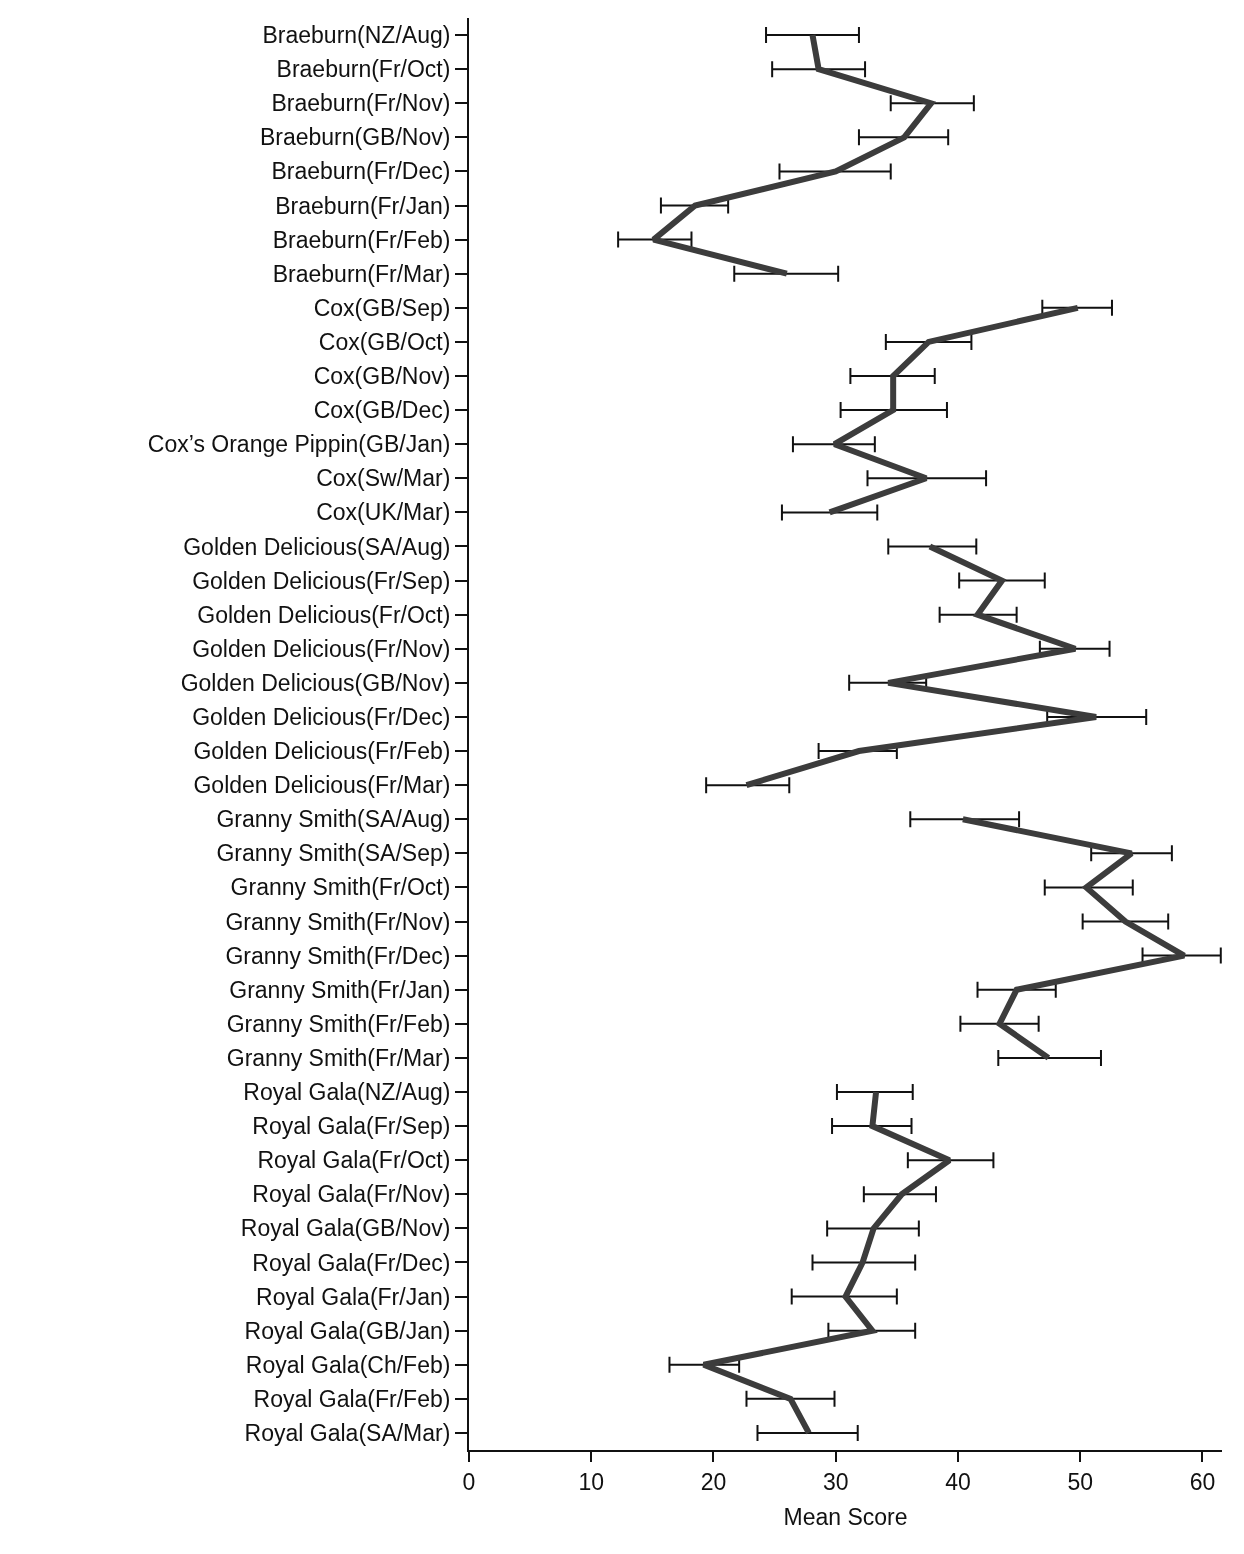  What do you see at coordinates (324, 614) in the screenshot?
I see `y-tick-label: Golden Delicious(Fr/Oct)` at bounding box center [324, 614].